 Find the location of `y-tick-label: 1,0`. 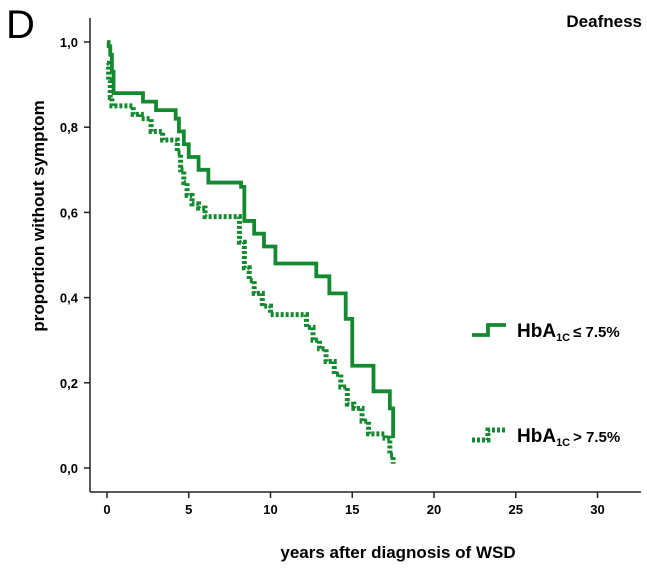

y-tick-label: 1,0 is located at coordinates (69, 42).